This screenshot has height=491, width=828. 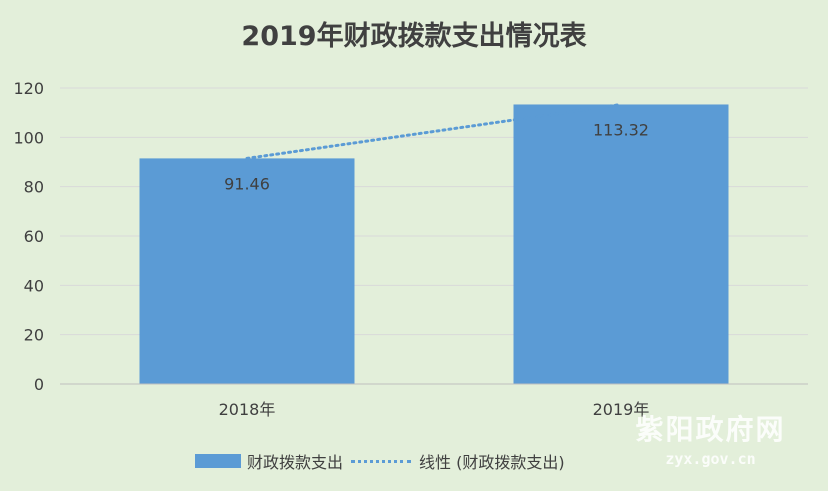 I want to click on chart-legend: 财政拨款支出 线性 (财政拨款支出), so click(x=380, y=461).